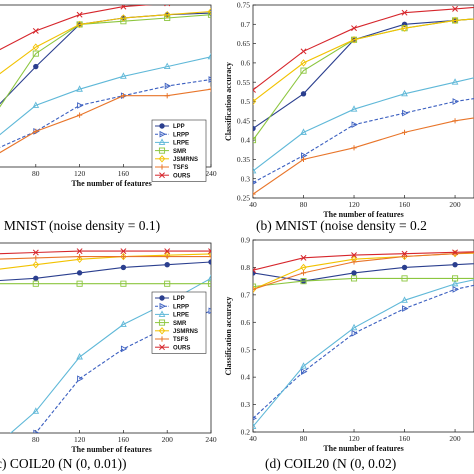 The image size is (474, 474). I want to click on series-layer, so click(105, 79).